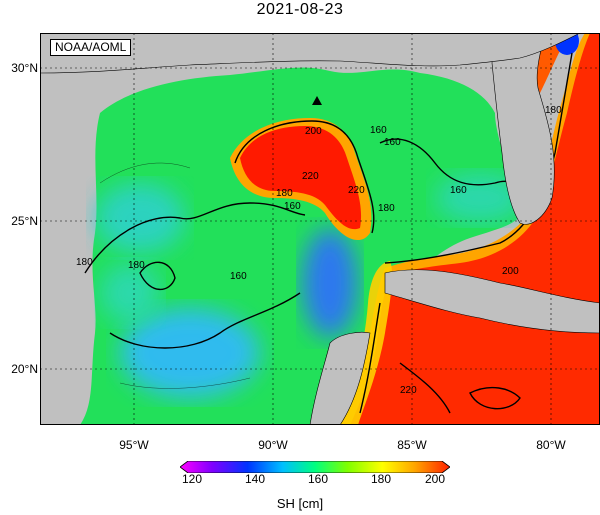 This screenshot has height=515, width=600. I want to click on colorbar-label: SH [cm], so click(300, 503).